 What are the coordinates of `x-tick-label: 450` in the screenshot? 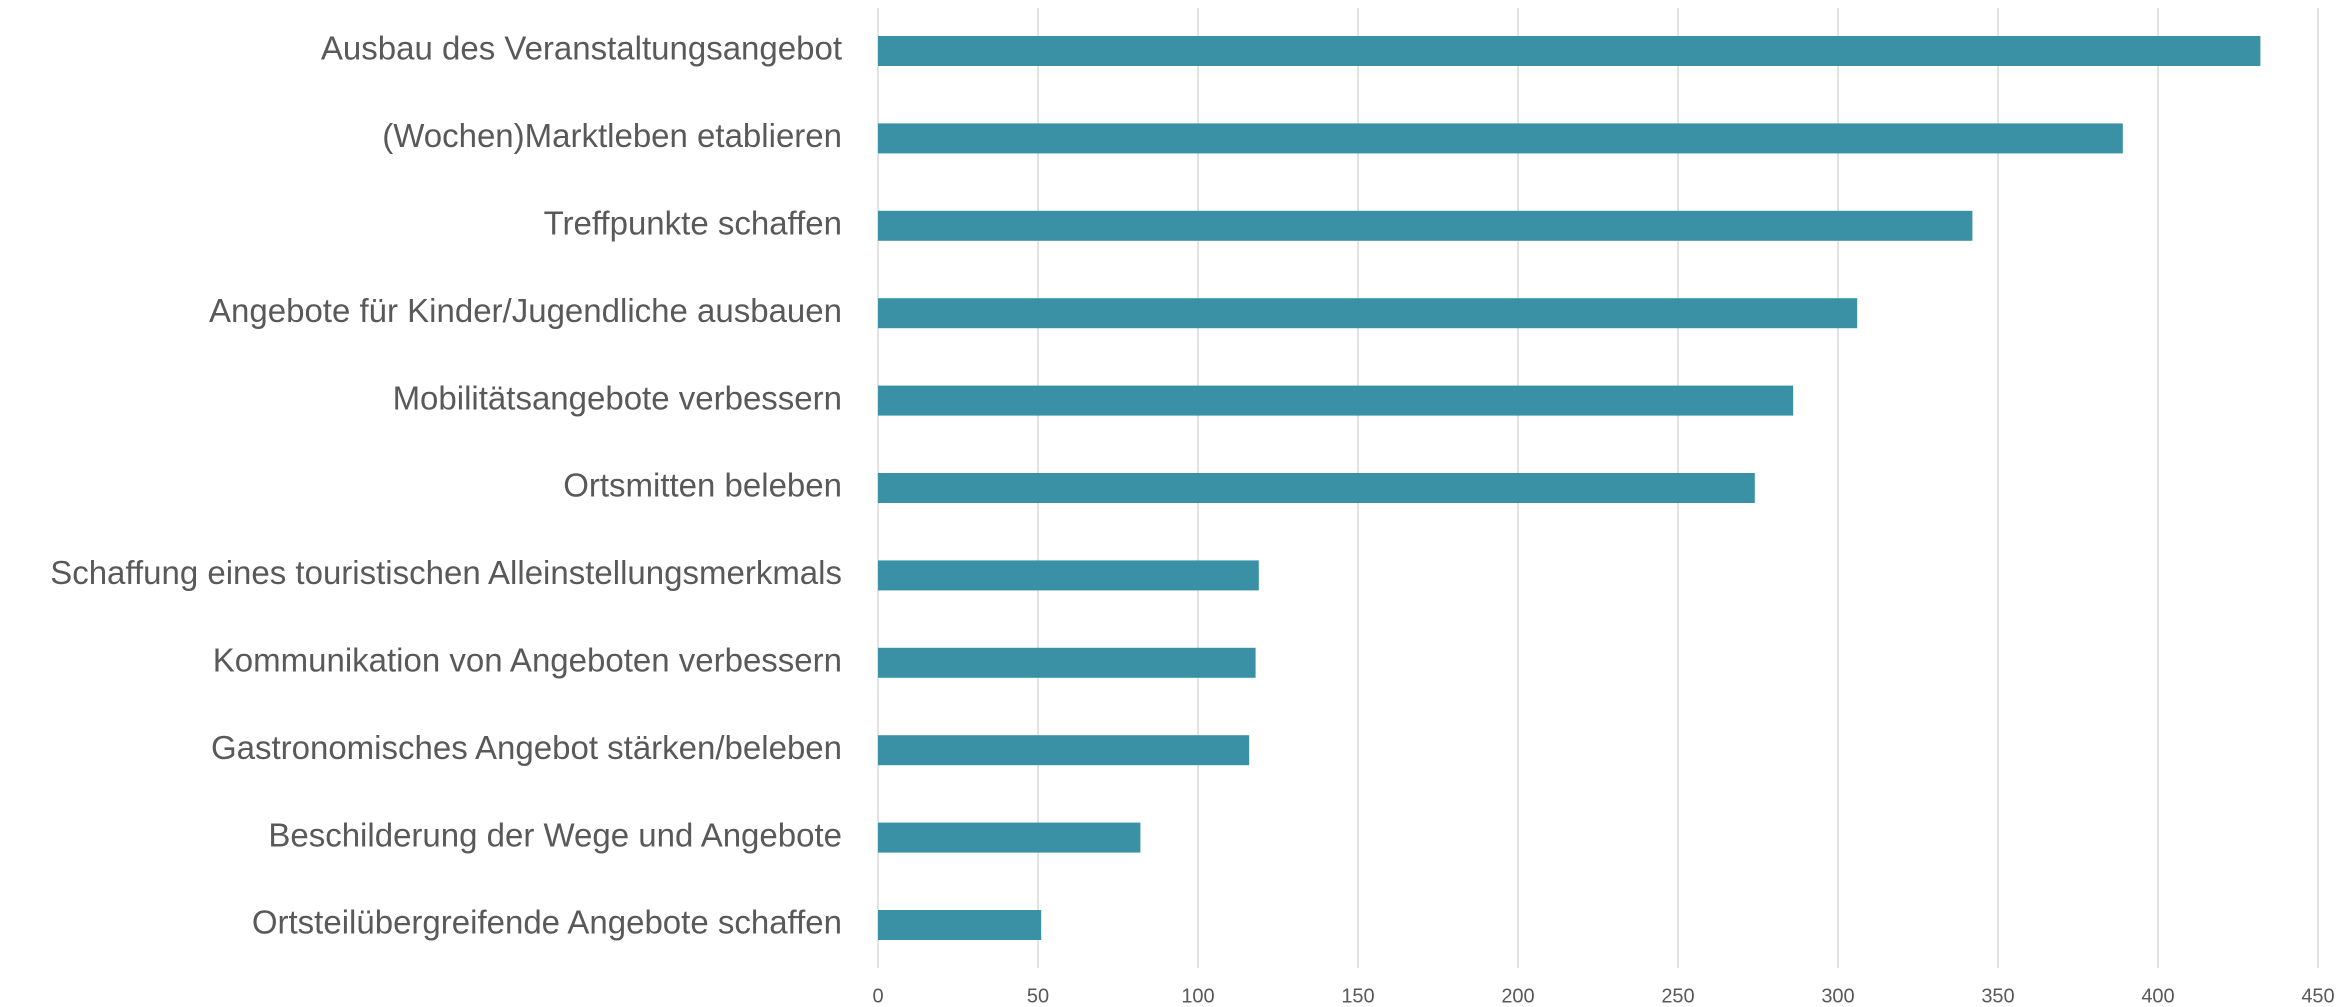 It's located at (2317, 996).